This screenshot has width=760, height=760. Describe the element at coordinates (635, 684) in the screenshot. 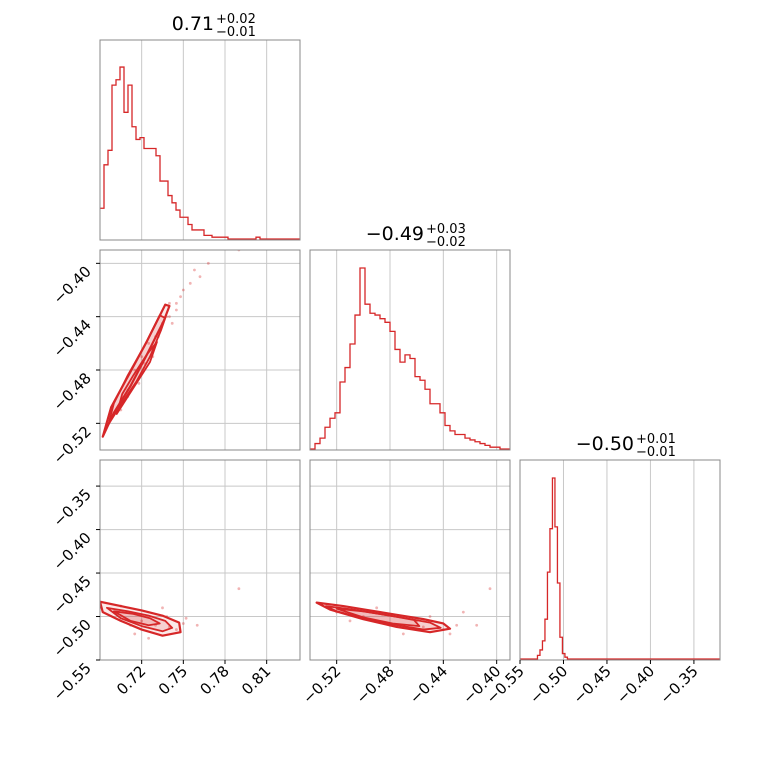

I see `x-tick-label: −0.40` at that location.